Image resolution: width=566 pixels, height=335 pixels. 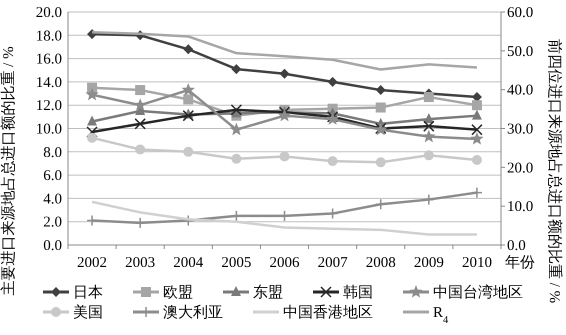 I want to click on x-tick-label: 2007, so click(x=333, y=263).